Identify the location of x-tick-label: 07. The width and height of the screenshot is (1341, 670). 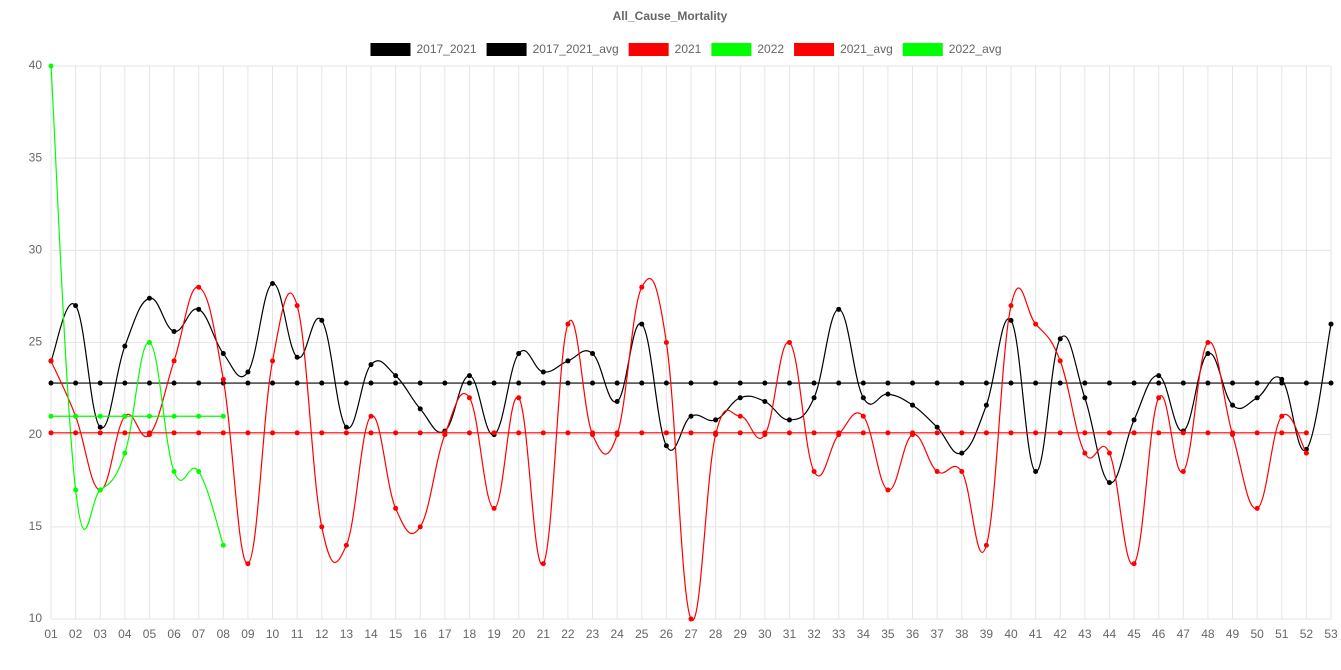
(199, 634).